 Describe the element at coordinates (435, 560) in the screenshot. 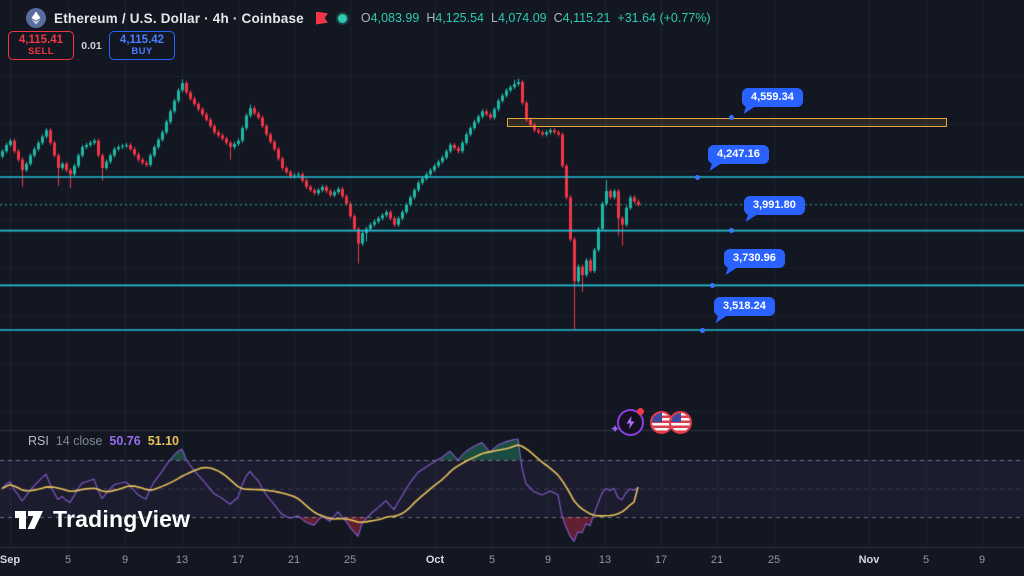

I see `time-tick-oct: Oct` at that location.